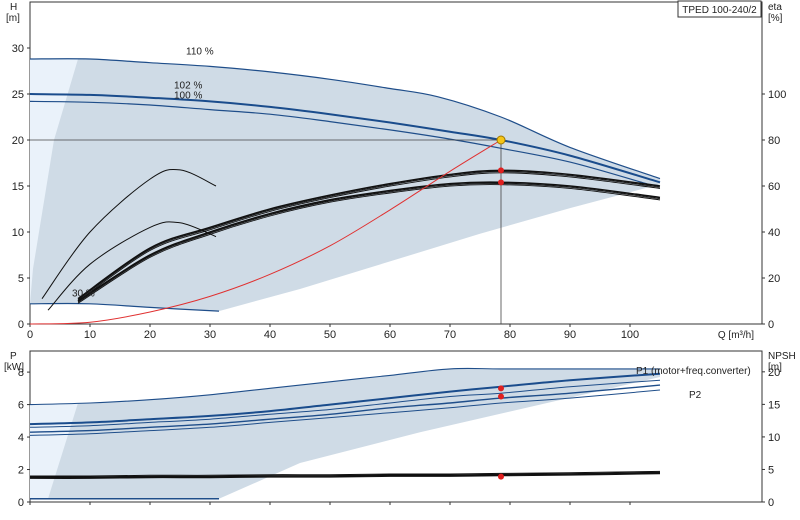 This screenshot has width=800, height=520. I want to click on y-axis-label-left: H, so click(13, 7).